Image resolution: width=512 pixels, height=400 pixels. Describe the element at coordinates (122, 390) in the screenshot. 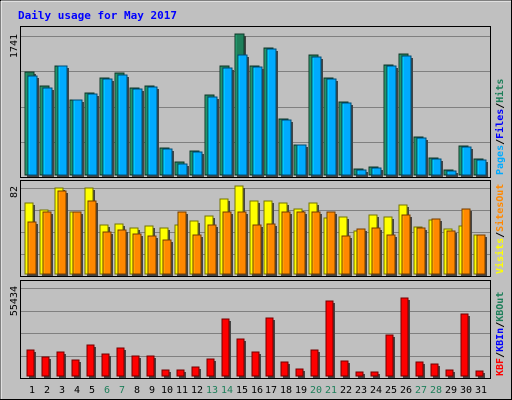

I see `x-tick-label: 7` at that location.